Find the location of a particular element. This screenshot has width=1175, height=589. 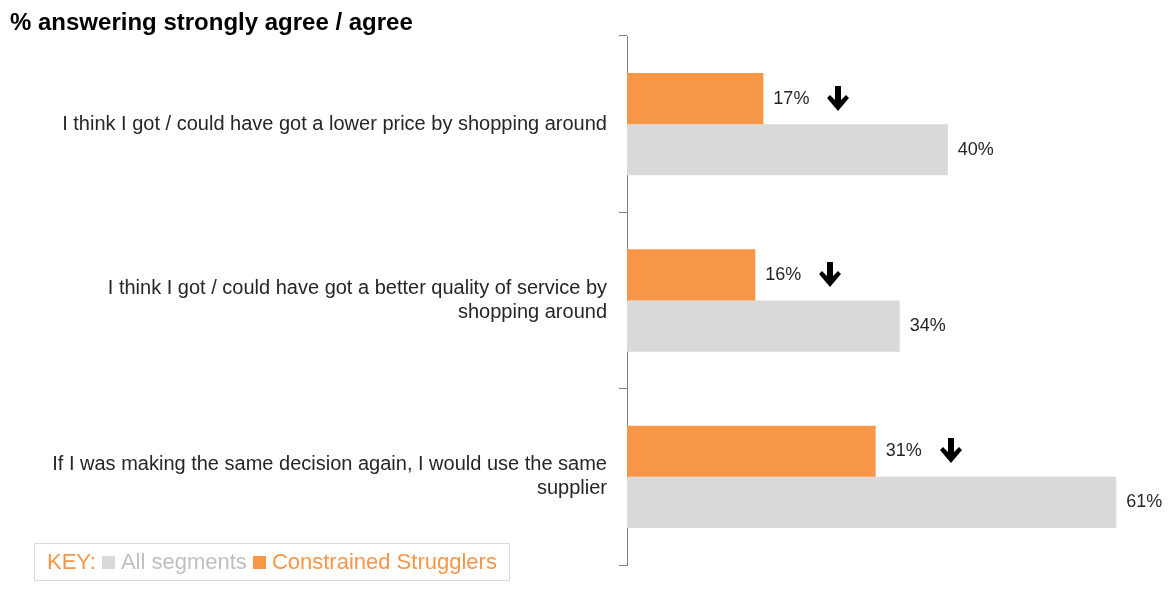

legend-title: KEY: is located at coordinates (71, 562).